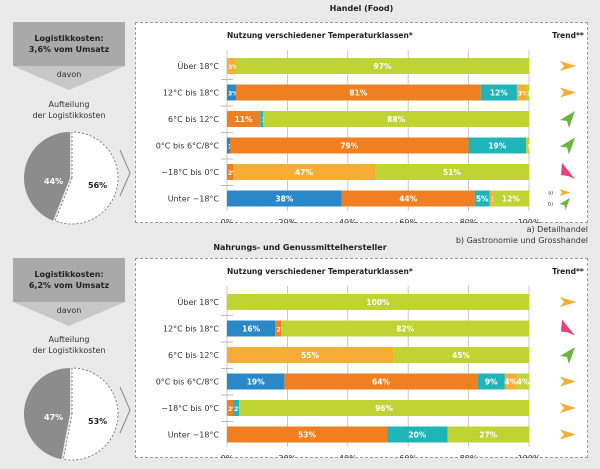 The height and width of the screenshot is (469, 600). What do you see at coordinates (568, 271) in the screenshot?
I see `trend-title: Trend**` at bounding box center [568, 271].